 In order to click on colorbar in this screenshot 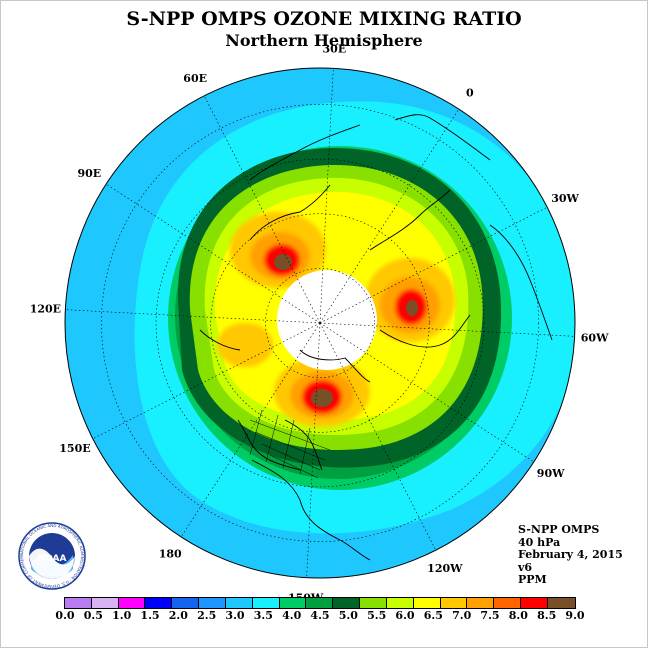, I will do `click(320, 603)`.